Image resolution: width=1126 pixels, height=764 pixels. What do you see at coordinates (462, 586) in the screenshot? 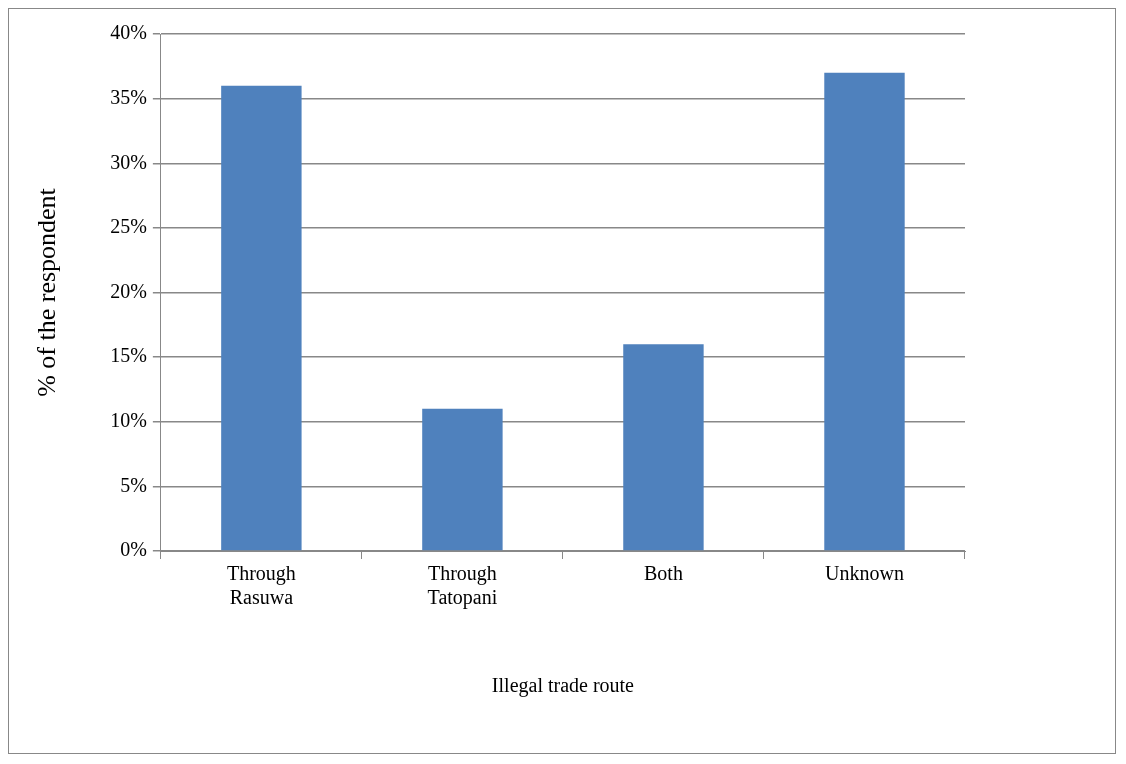
I see `x-tick-label: Through Tatopani` at bounding box center [462, 586].